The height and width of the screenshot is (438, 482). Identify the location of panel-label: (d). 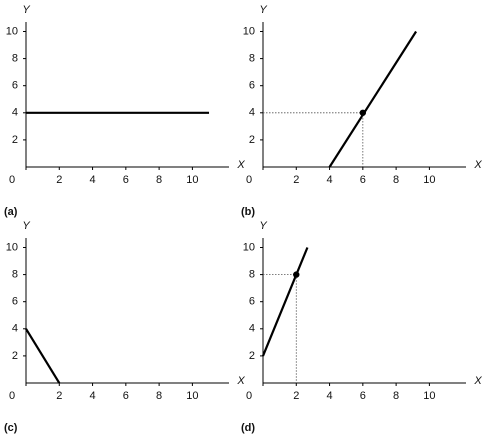
(248, 428).